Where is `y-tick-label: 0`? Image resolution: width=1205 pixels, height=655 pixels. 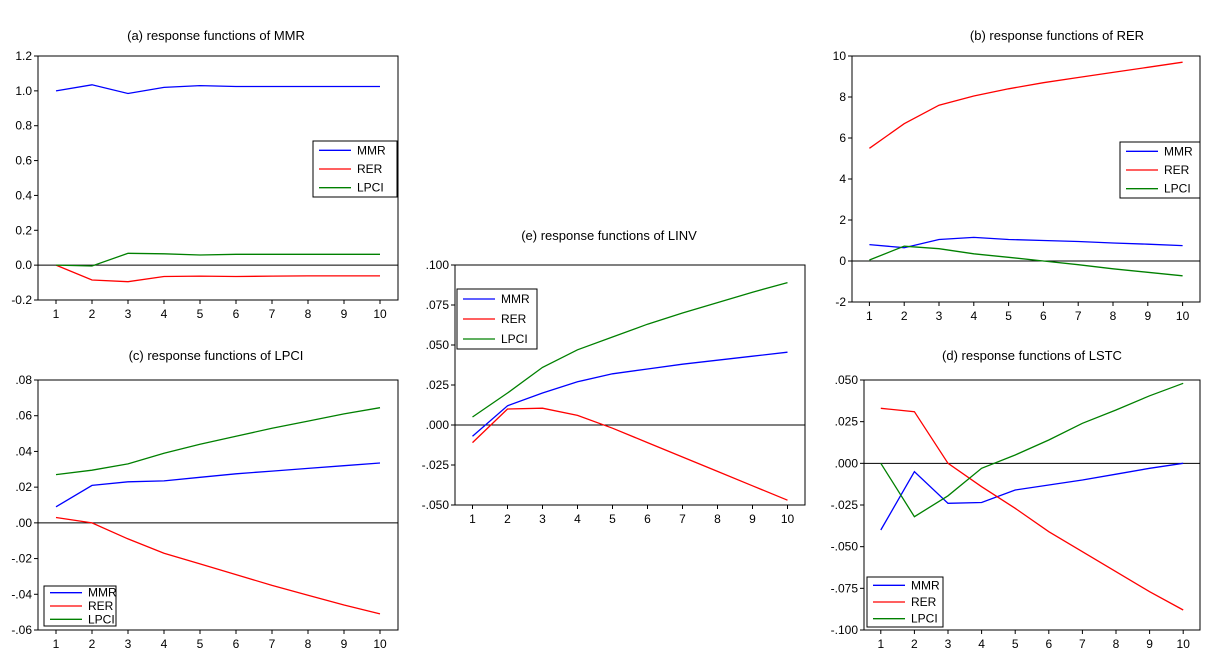 y-tick-label: 0 is located at coordinates (842, 261).